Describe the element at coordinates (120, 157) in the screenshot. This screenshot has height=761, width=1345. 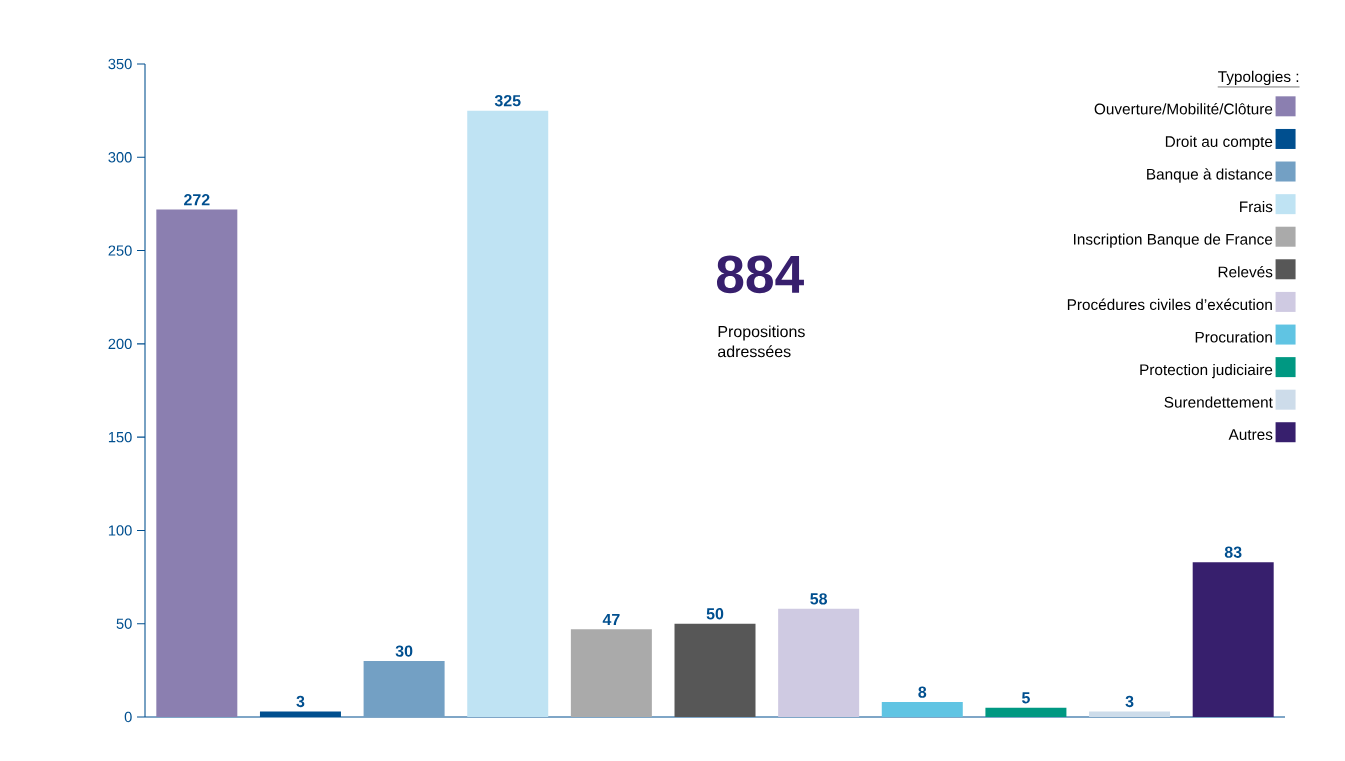
I see `y-tick-label: 300` at that location.